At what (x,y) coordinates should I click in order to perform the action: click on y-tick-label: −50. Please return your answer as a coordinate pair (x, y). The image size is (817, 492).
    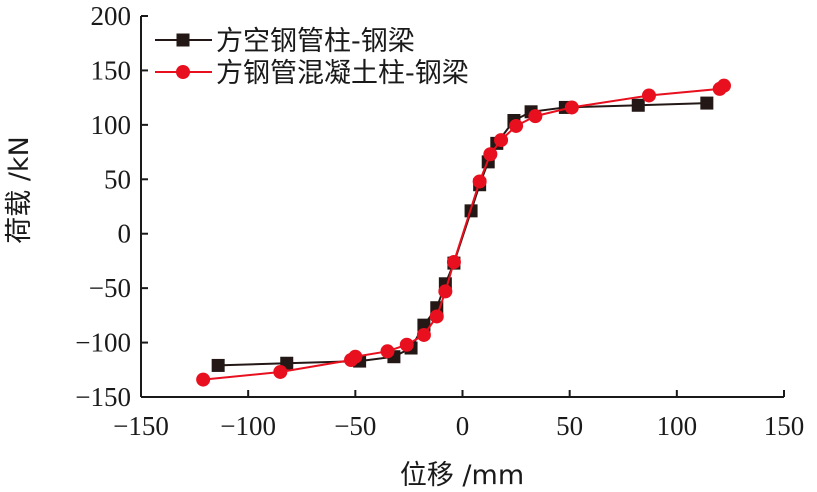
    Looking at the image, I should click on (110, 288).